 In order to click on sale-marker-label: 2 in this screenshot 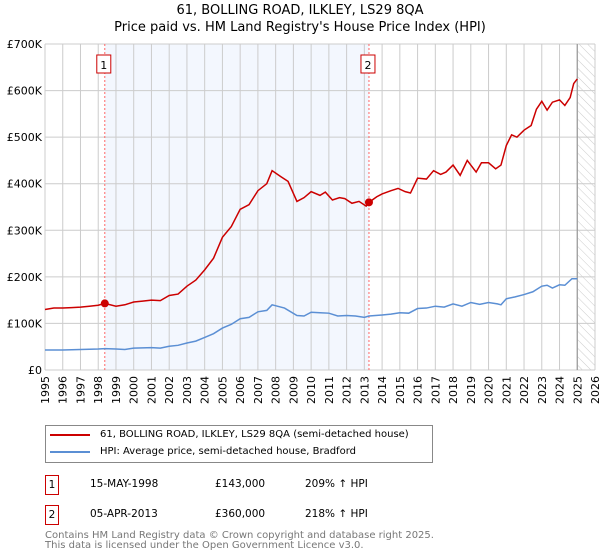, I will do `click(367, 65)`.